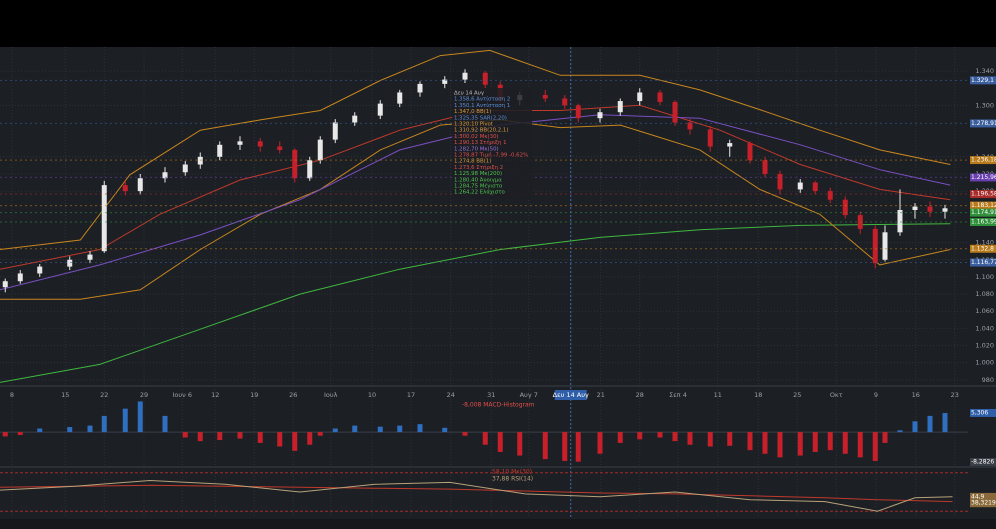  I want to click on legend-entry: 1.310,92 BB(20,2,1), so click(481, 131).